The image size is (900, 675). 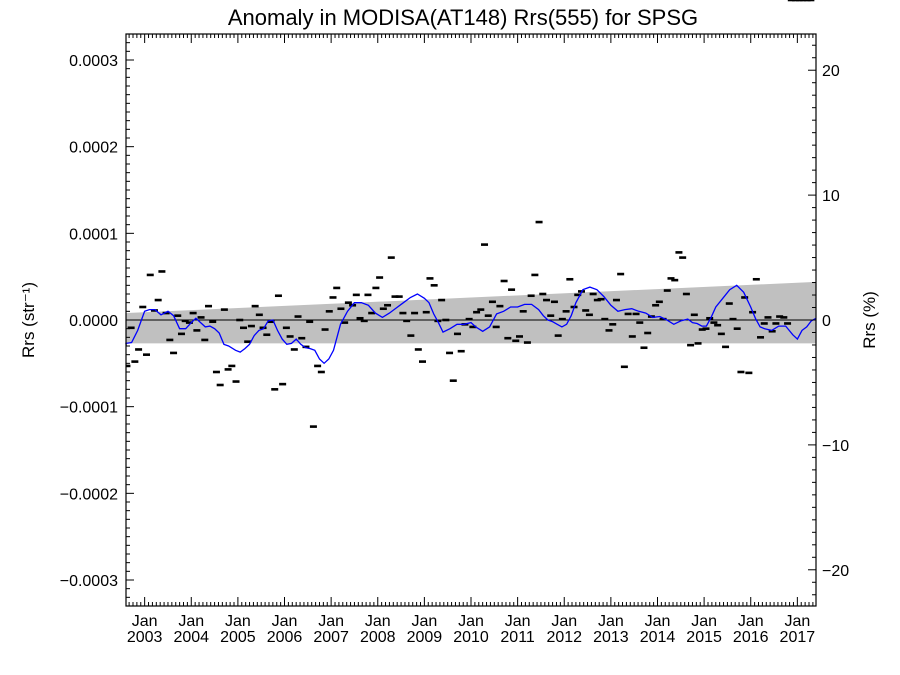 I want to click on x-tick-label-year: 2006, so click(x=285, y=637).